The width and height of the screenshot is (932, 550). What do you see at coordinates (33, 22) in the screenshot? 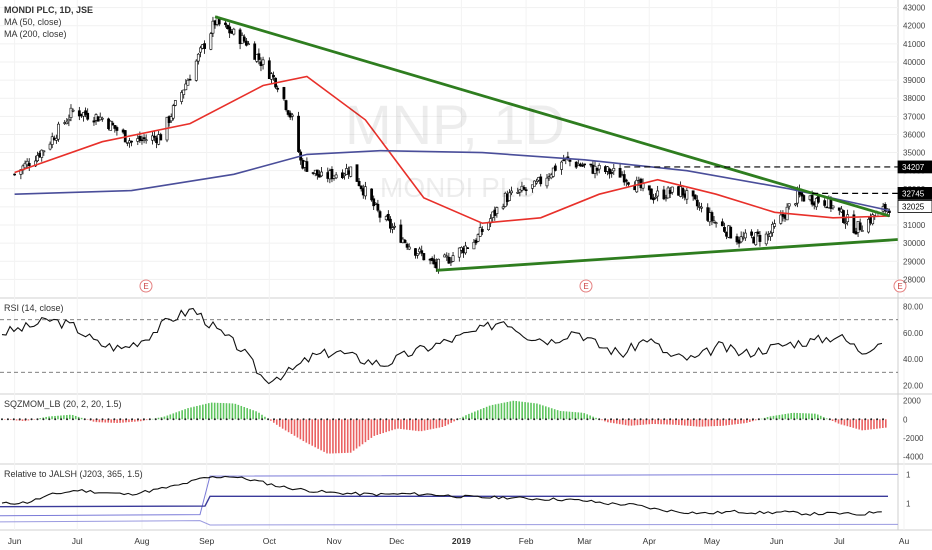
I see `ma50-legend: MA (50, close)` at bounding box center [33, 22].